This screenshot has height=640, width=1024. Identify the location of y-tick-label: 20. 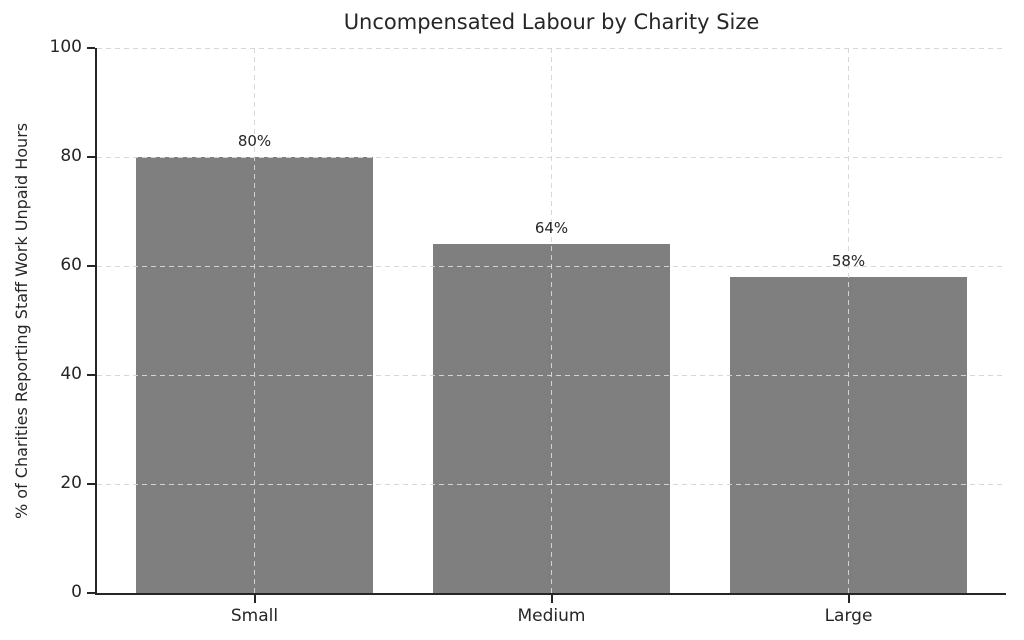
(71, 483).